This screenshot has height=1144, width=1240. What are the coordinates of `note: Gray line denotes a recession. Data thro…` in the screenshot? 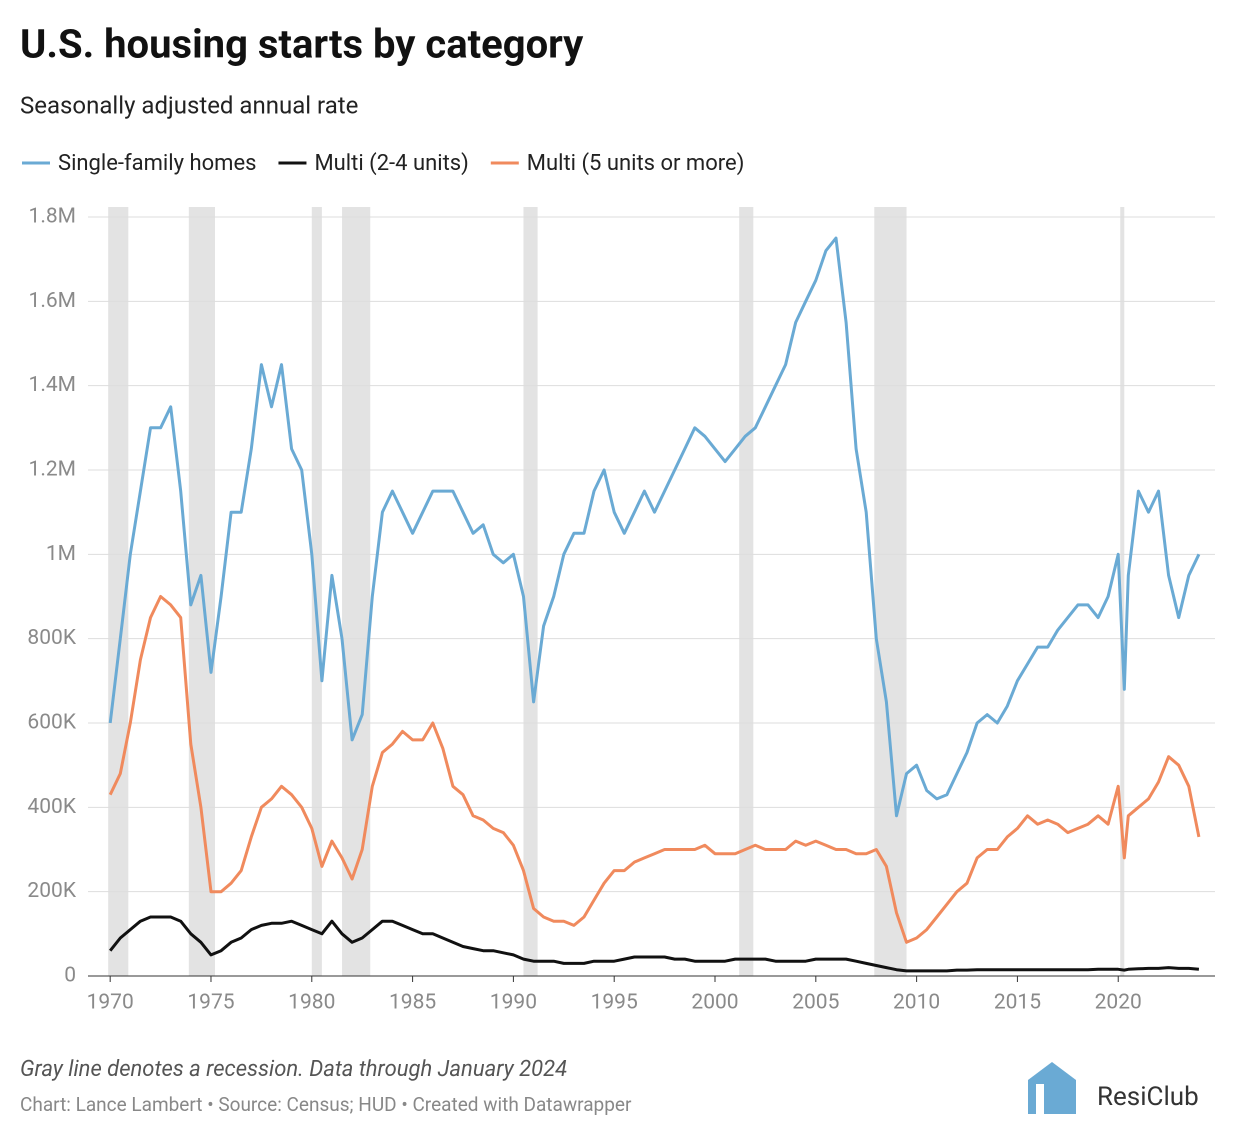 It's located at (293, 1069).